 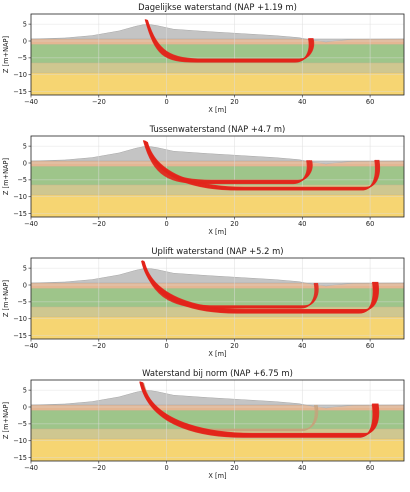 What do you see at coordinates (217, 7) in the screenshot?
I see `chart-title: Dagelijkse waterstand (NAP +1.19 m)` at bounding box center [217, 7].